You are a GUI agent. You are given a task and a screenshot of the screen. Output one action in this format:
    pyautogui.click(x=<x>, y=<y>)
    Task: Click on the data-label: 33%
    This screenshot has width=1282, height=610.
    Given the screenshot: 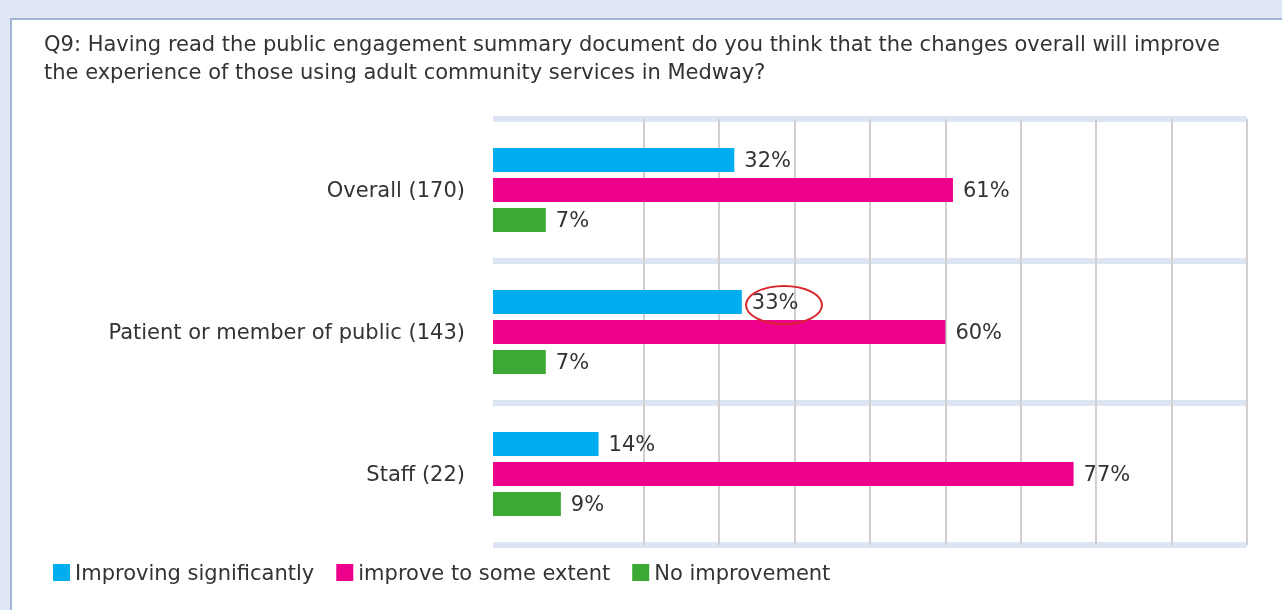 What is the action you would take?
    pyautogui.click(x=775, y=302)
    